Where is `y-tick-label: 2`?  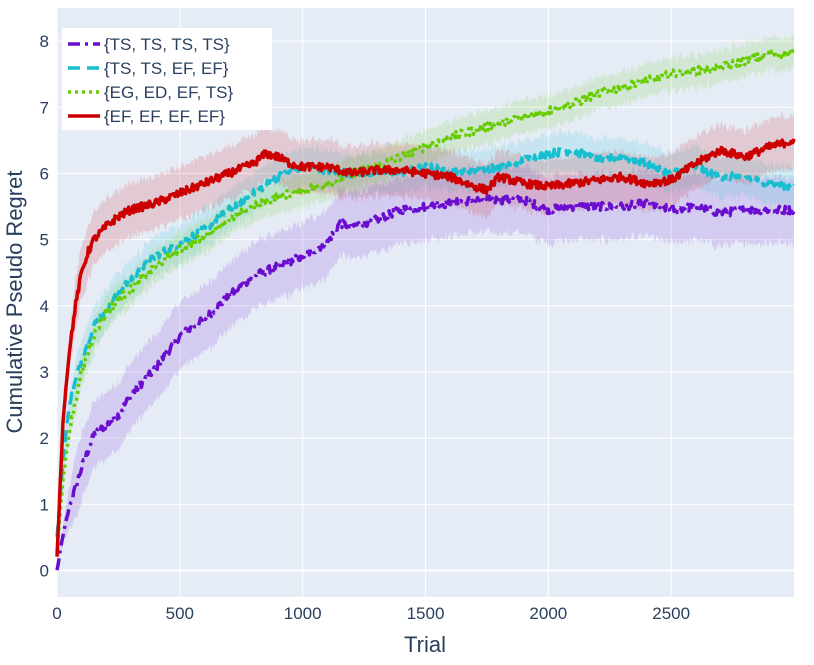
y-tick-label: 2 is located at coordinates (44, 438).